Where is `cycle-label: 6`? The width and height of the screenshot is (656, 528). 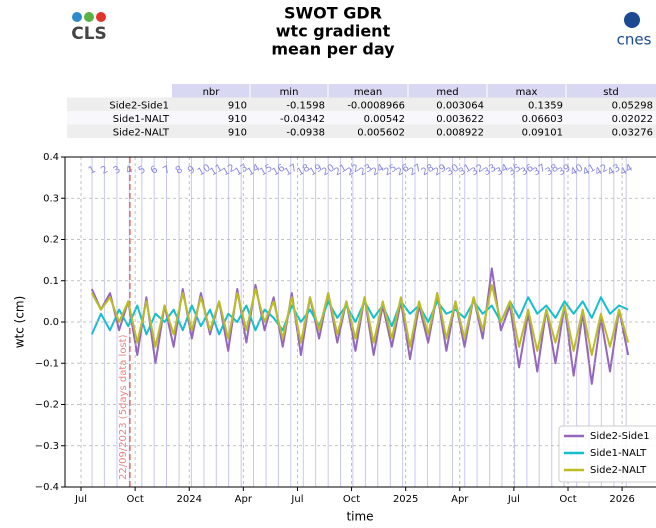
cycle-label: 6 is located at coordinates (154, 170).